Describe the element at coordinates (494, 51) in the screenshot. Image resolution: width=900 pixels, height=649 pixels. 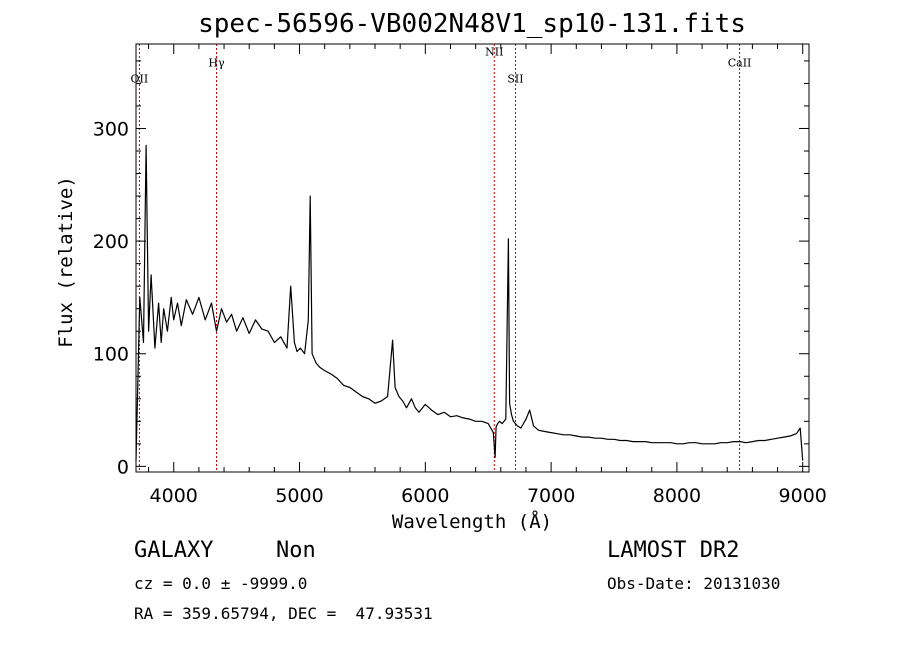
I see `line-marker-label-2: NII` at that location.